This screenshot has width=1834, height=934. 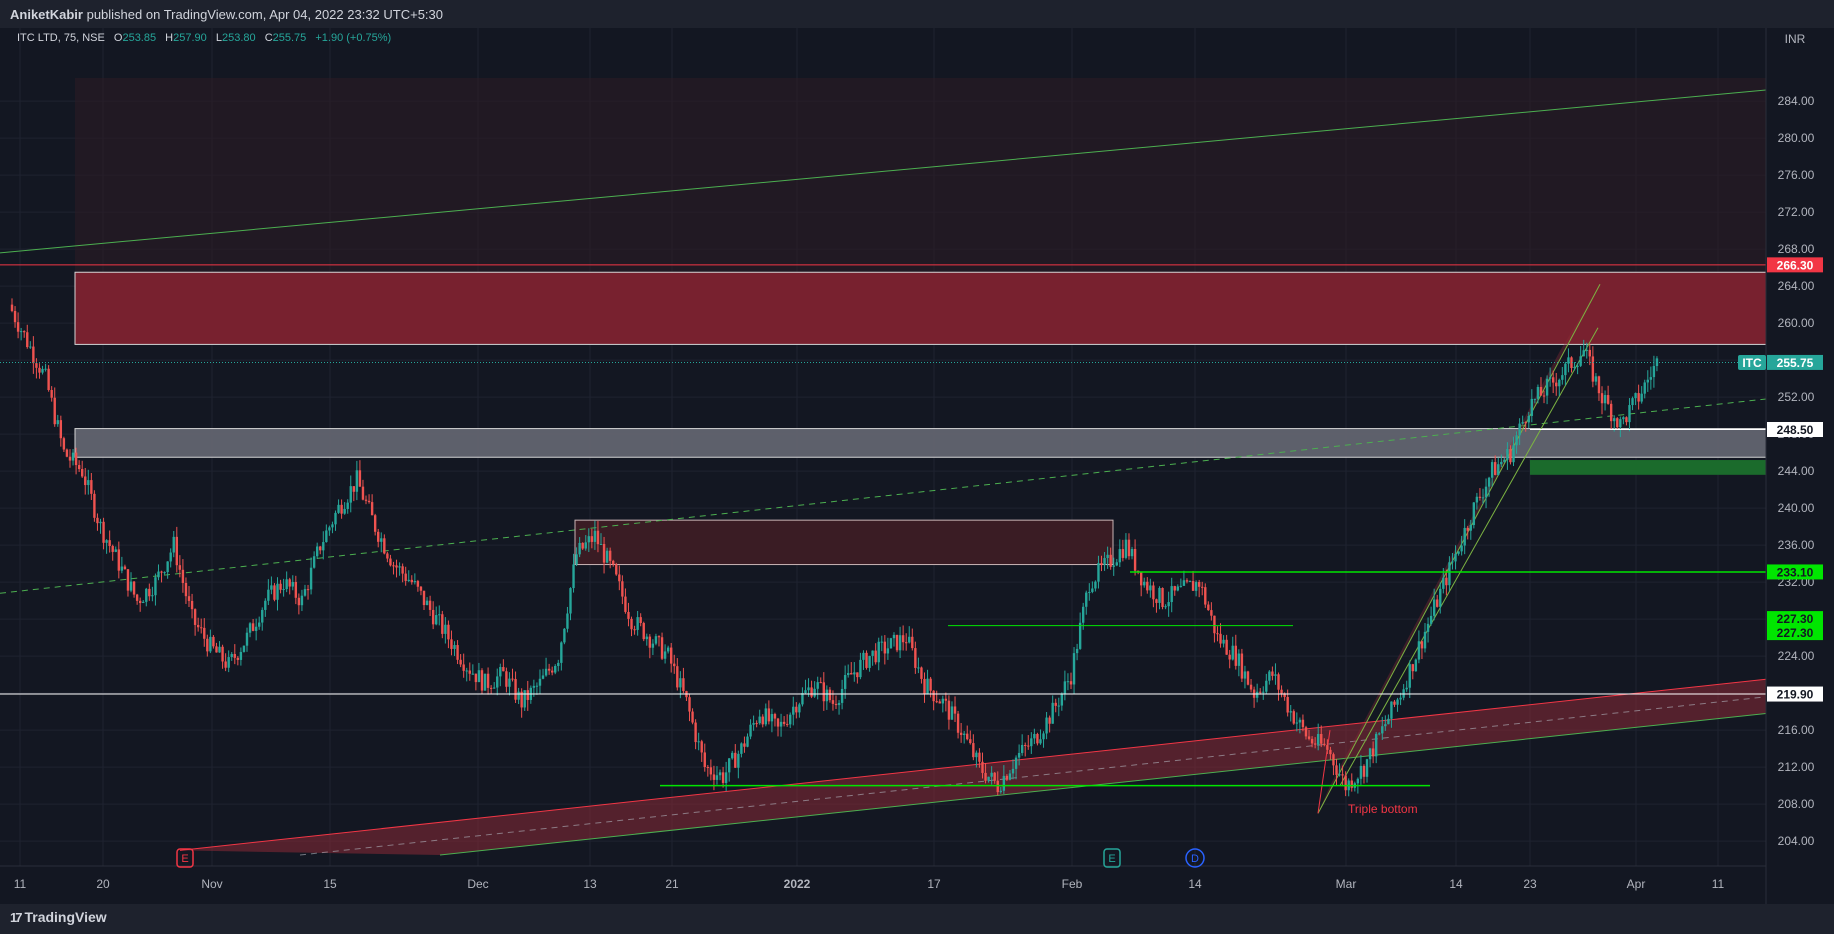 What do you see at coordinates (1383, 809) in the screenshot?
I see `triple-bottom-annotation: Triple bottom` at bounding box center [1383, 809].